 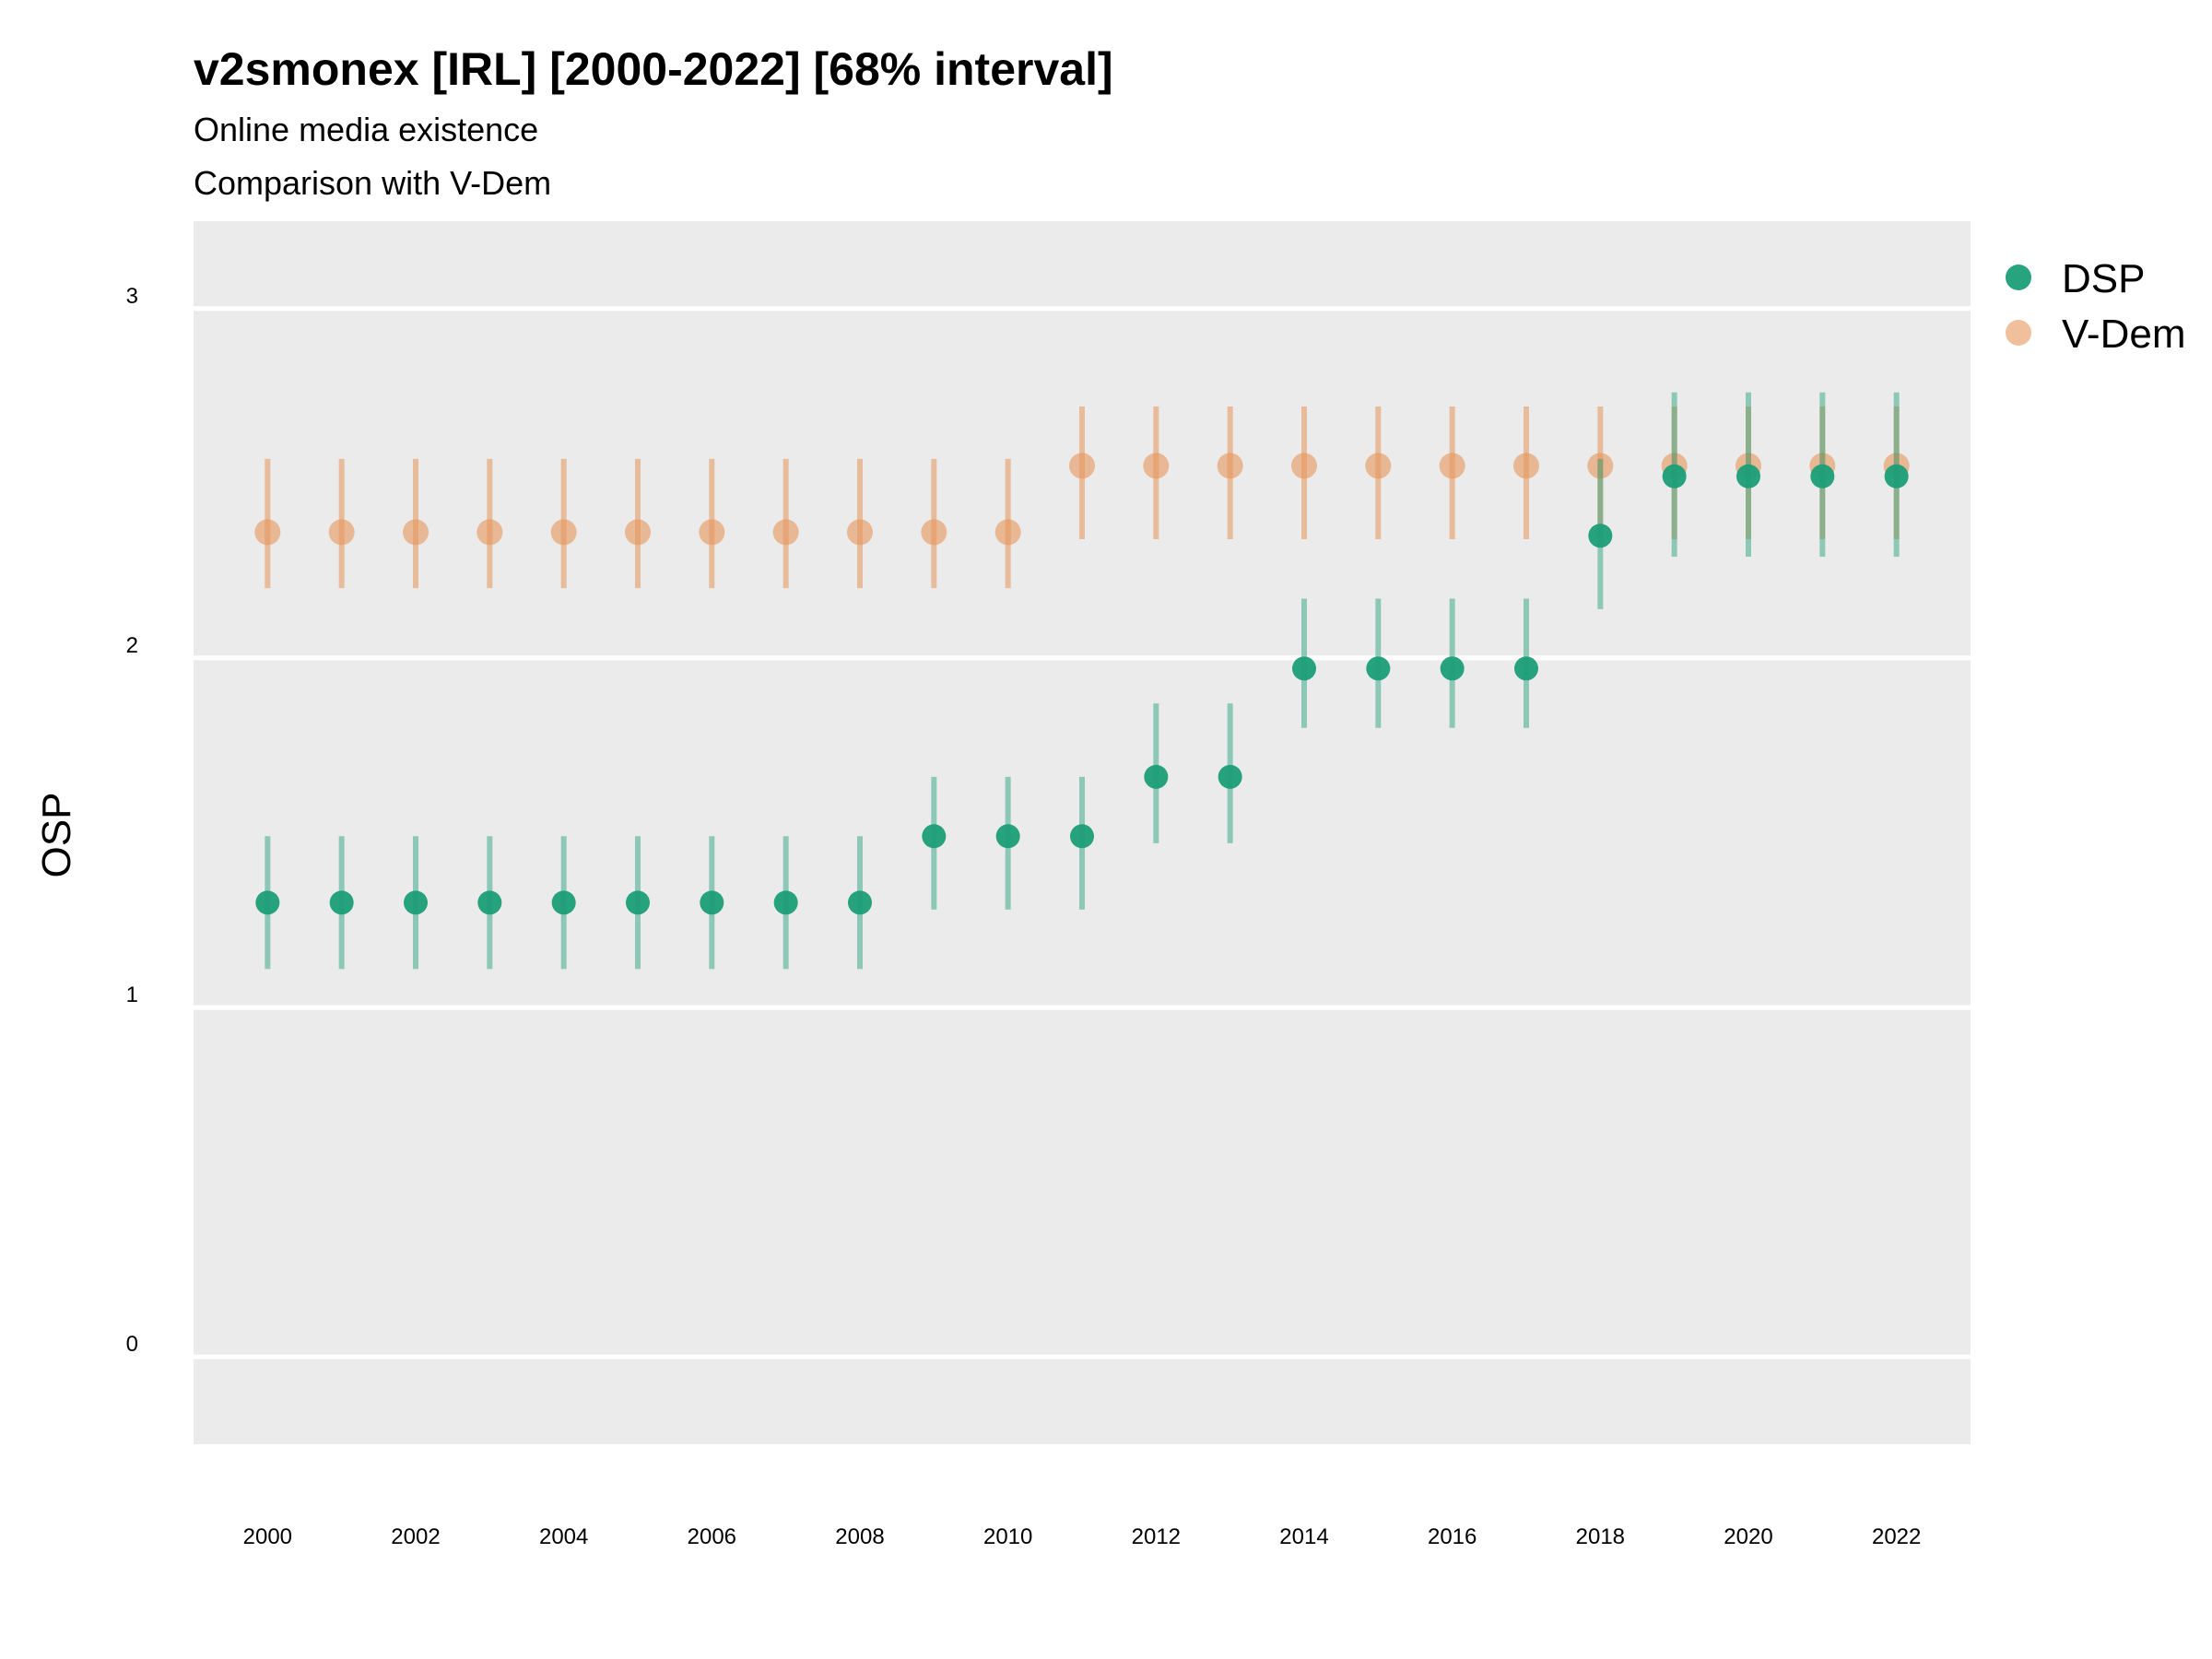 I want to click on y-axis-ticks: 0 1 2 3, so click(x=132, y=820).